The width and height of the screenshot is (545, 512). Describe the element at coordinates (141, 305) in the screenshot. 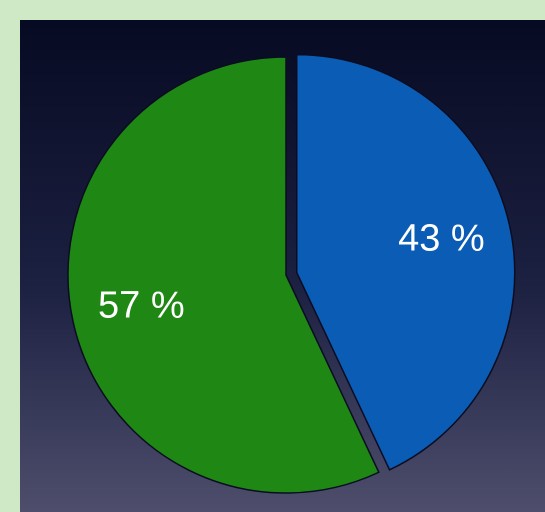

I see `slice-label: 57 %` at that location.